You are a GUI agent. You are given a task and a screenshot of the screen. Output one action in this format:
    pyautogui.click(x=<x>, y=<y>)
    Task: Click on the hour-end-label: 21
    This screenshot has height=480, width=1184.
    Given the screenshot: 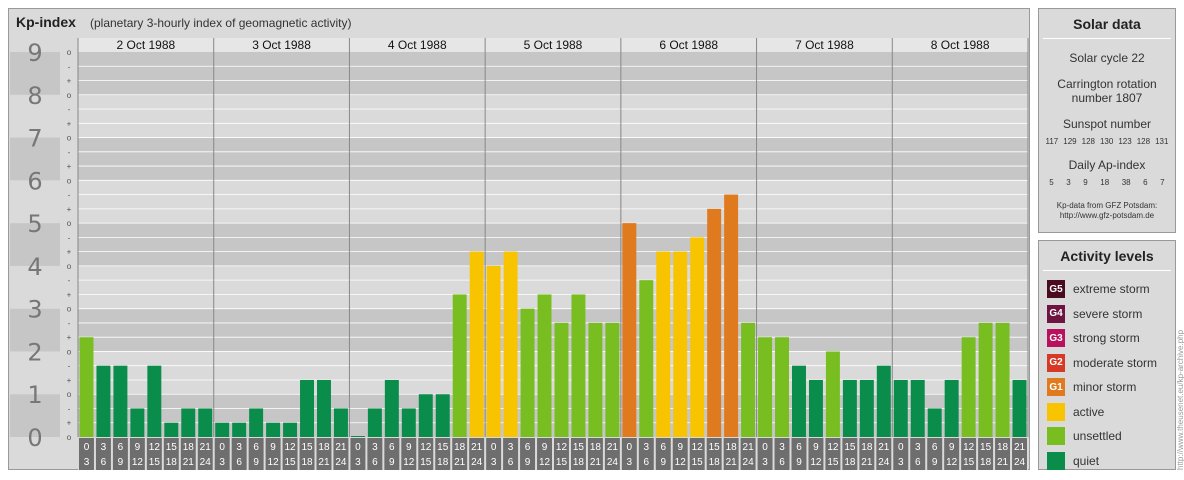 What is the action you would take?
    pyautogui.click(x=732, y=462)
    